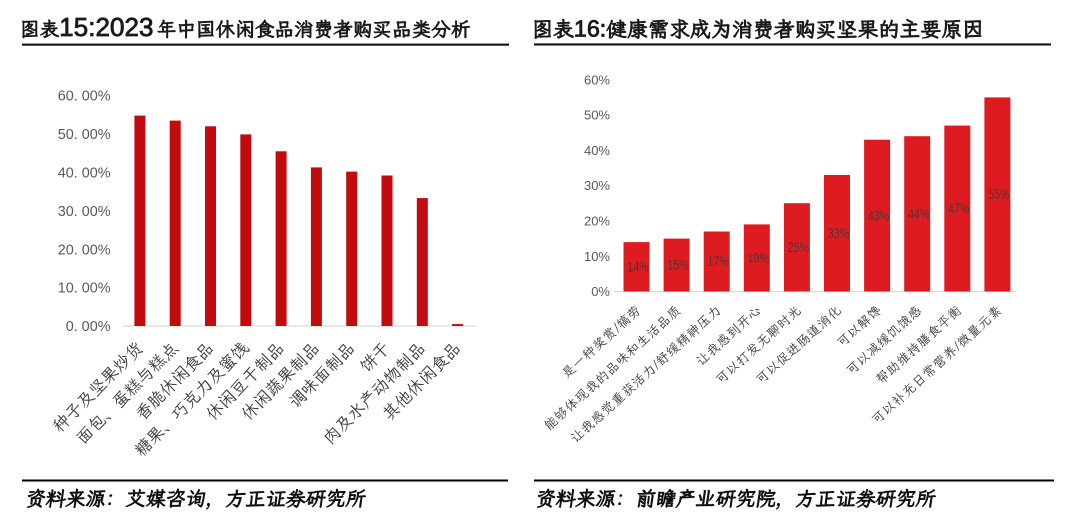 The image size is (1080, 526). What do you see at coordinates (638, 267) in the screenshot?
I see `svg-text: 14%` at bounding box center [638, 267].